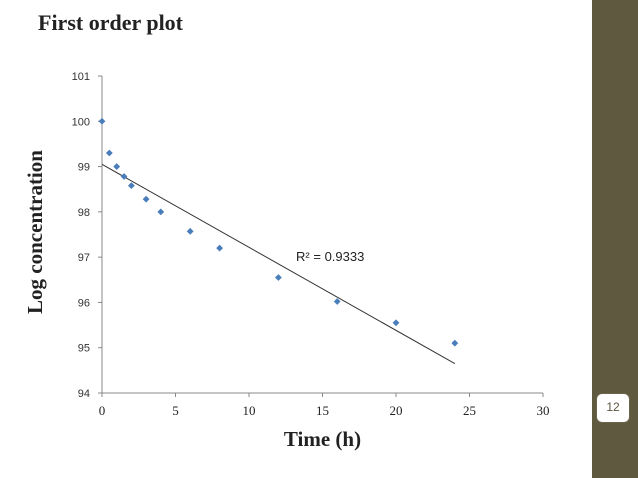 This screenshot has width=638, height=478. I want to click on x-tick-label: 10, so click(249, 410).